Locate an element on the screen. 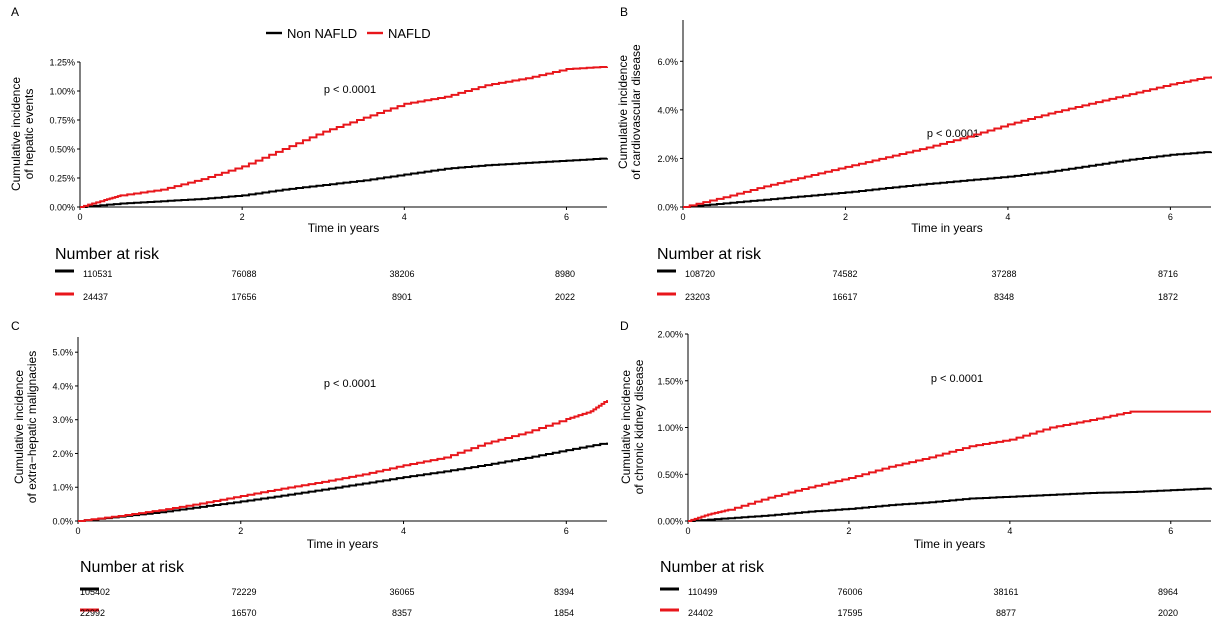  y-tick-label: 2.00% is located at coordinates (670, 335).